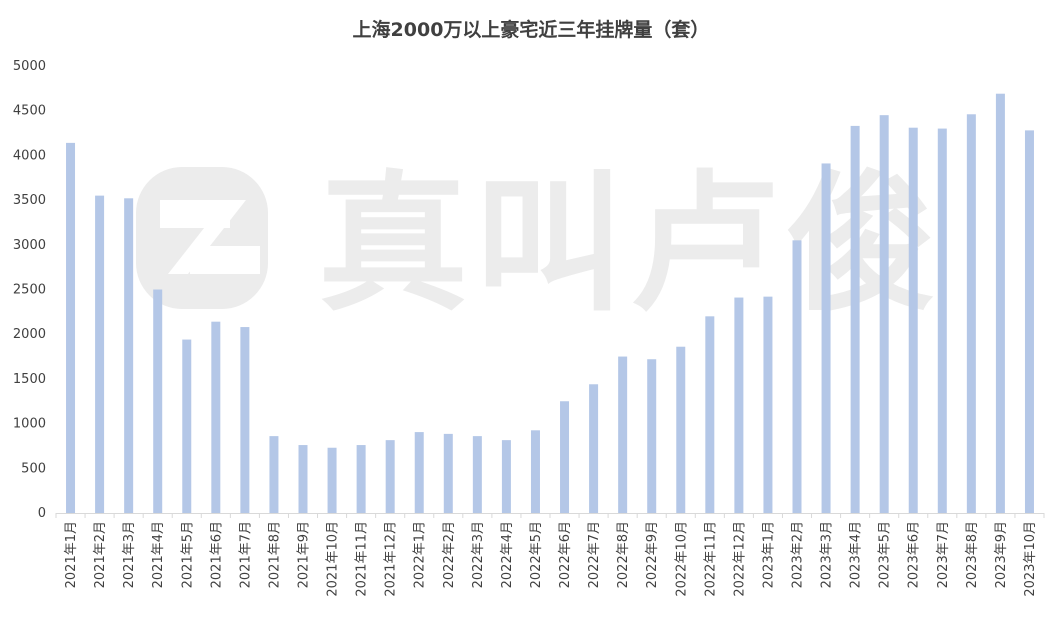 The image size is (1063, 619). What do you see at coordinates (245, 554) in the screenshot?
I see `x-tick-label: 2021年7月` at bounding box center [245, 554].